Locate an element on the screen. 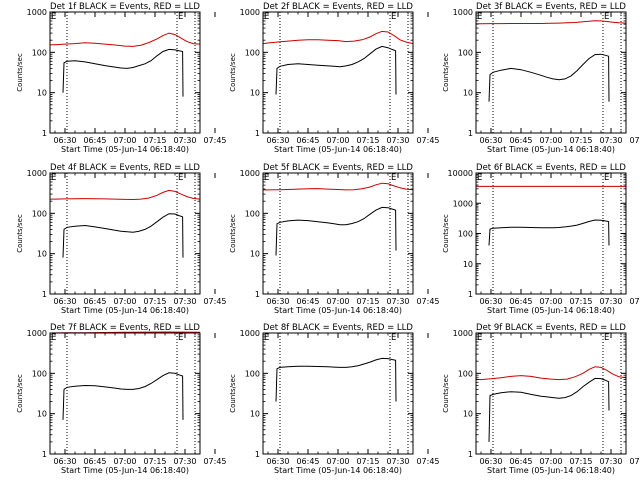 Image resolution: width=640 pixels, height=480 pixels. panel-title: Det 8f BLACK = Events, RED = LLD is located at coordinates (338, 328).